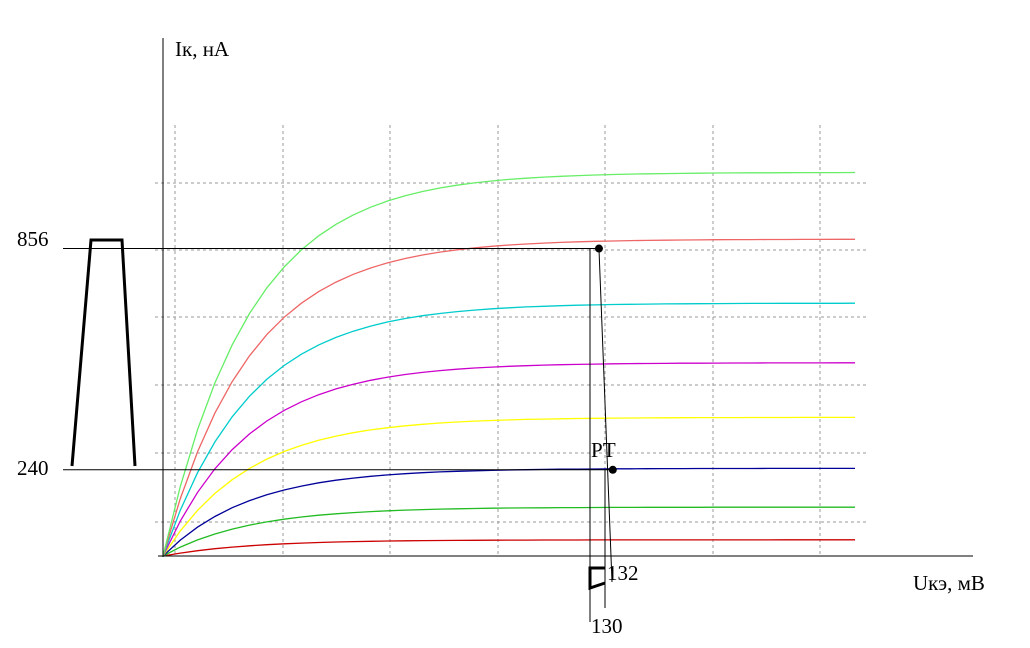 The height and width of the screenshot is (648, 1030). What do you see at coordinates (603, 450) in the screenshot?
I see `operating-point-label: РТ` at bounding box center [603, 450].